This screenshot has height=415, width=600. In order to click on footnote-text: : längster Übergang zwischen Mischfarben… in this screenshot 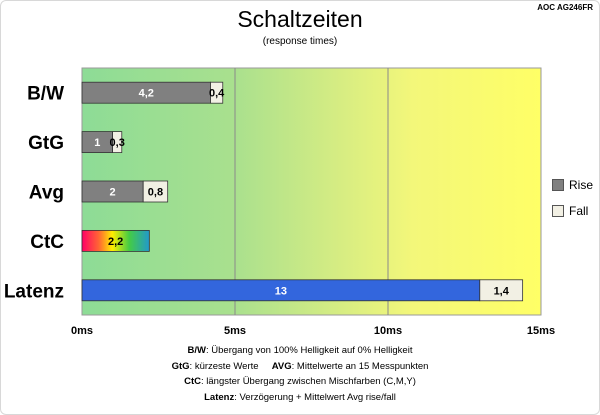, I will do `click(308, 381)`.